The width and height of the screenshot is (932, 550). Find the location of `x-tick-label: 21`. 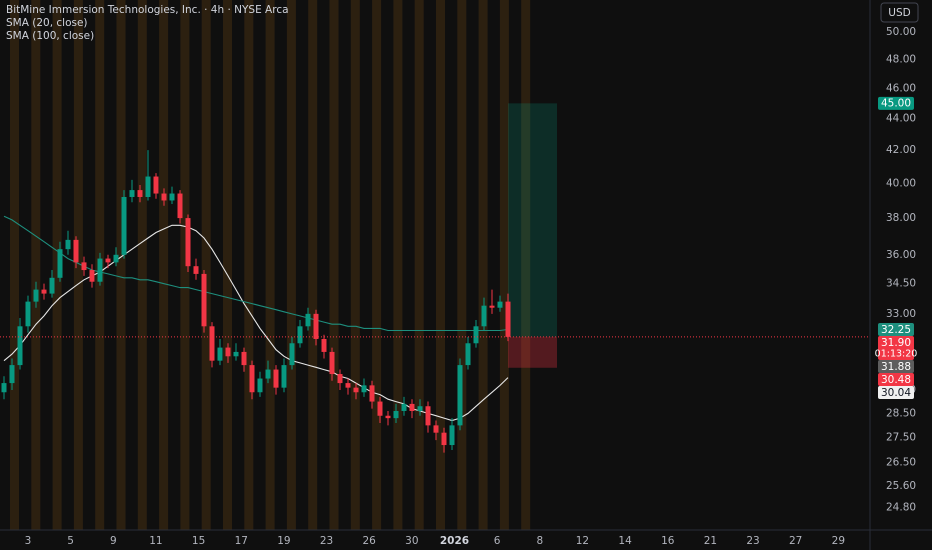

x-tick-label: 21 is located at coordinates (710, 541).